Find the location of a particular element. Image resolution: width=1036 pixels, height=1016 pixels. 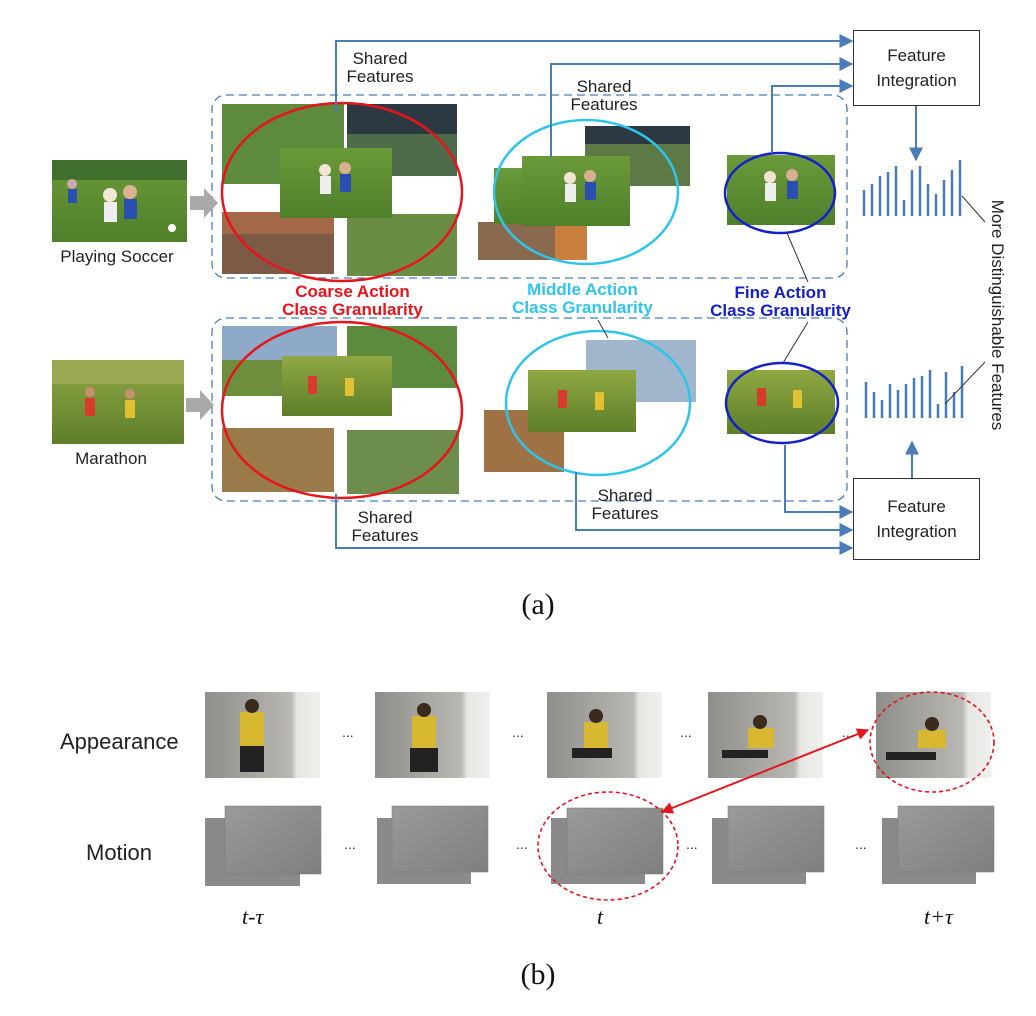

more-distinguishable-features-label: More Distinguishable Features is located at coordinates (997, 315).